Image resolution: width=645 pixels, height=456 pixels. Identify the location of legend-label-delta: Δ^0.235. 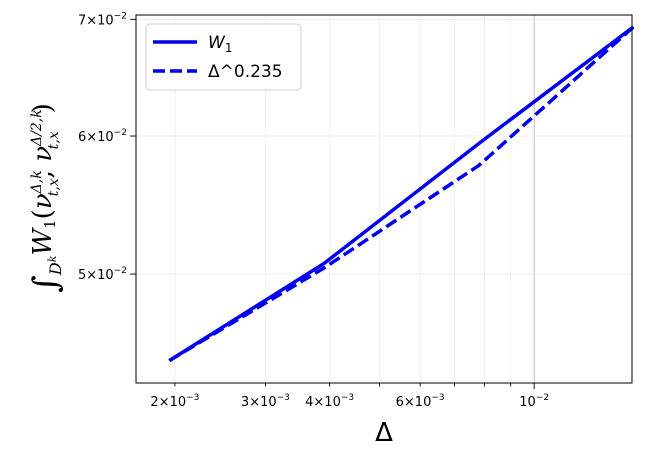
(245, 72).